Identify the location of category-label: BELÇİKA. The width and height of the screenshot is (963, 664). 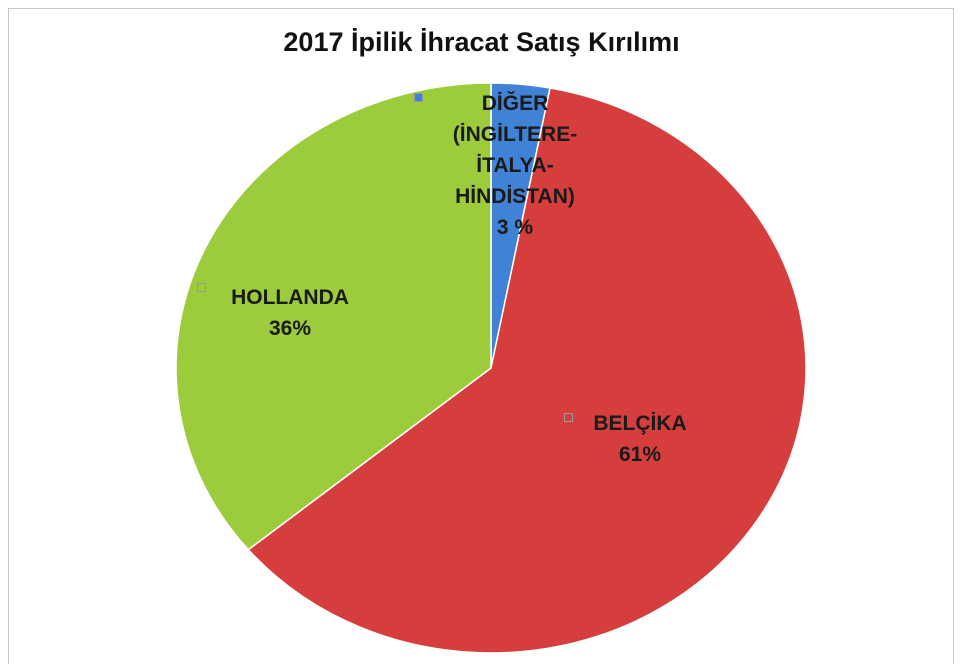
(640, 423).